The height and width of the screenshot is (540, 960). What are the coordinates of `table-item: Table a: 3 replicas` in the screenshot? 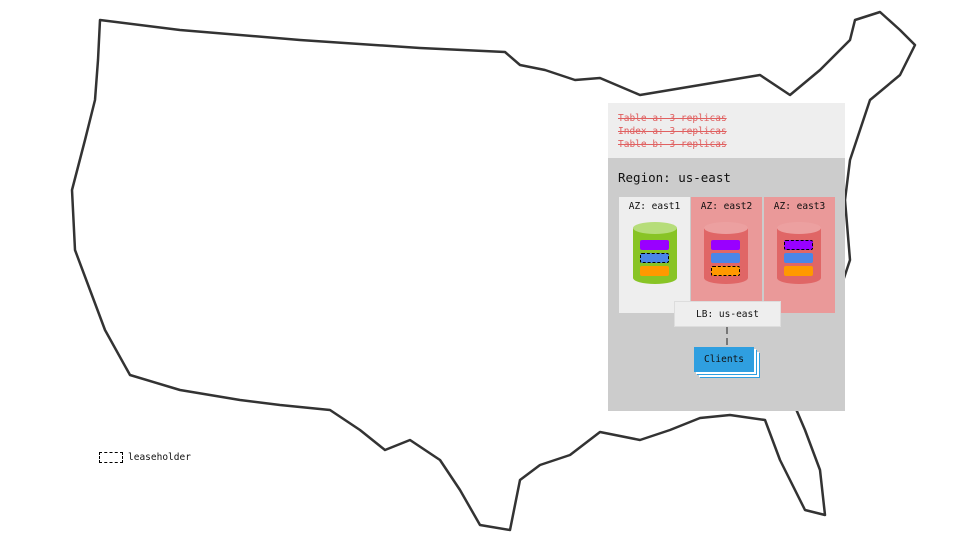 It's located at (672, 118).